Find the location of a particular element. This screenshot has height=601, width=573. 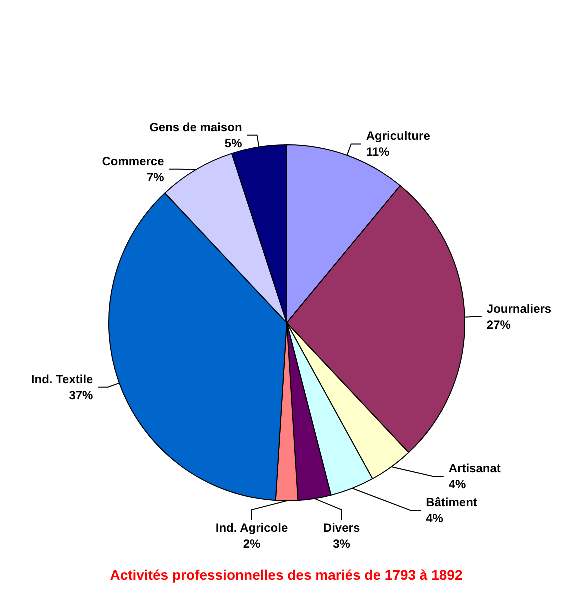

slice-label: Artisanat is located at coordinates (474, 469).